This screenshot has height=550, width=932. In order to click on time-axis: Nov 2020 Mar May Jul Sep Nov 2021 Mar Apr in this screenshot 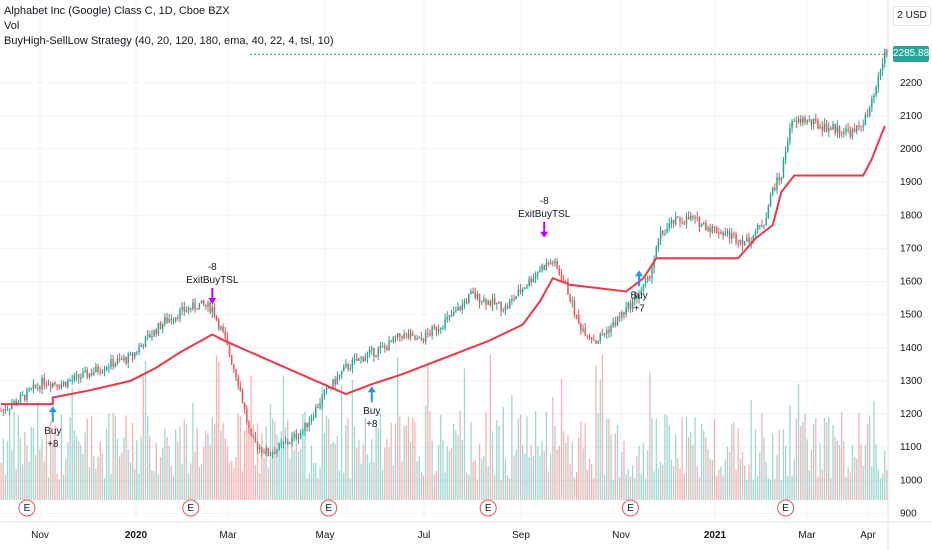, I will do `click(466, 531)`.